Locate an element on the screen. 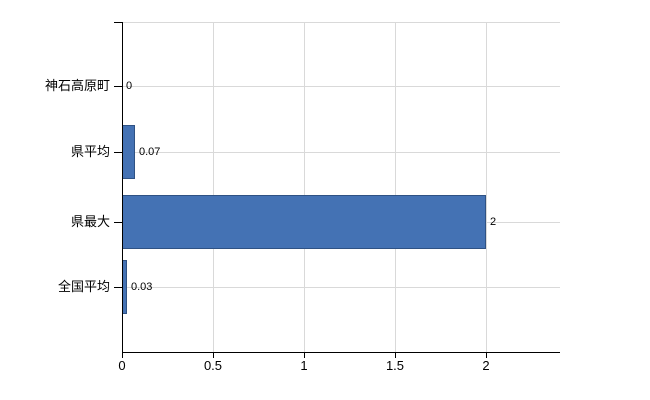 This screenshot has height=400, width=650. bar-value-label: 0.07 is located at coordinates (150, 152).